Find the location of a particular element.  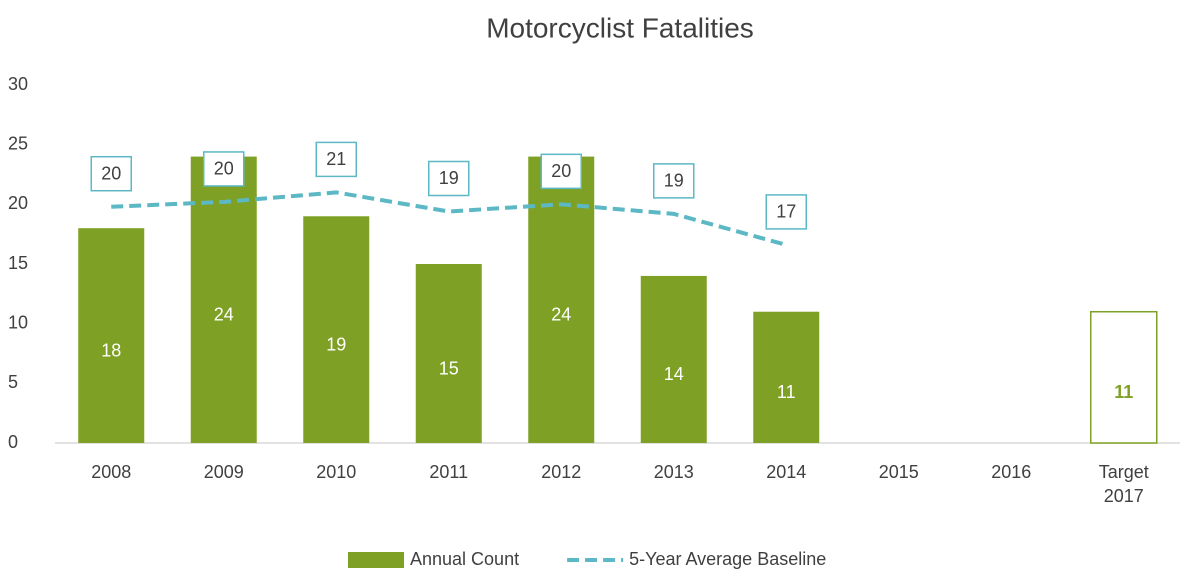

target-bar is located at coordinates (1124, 377).